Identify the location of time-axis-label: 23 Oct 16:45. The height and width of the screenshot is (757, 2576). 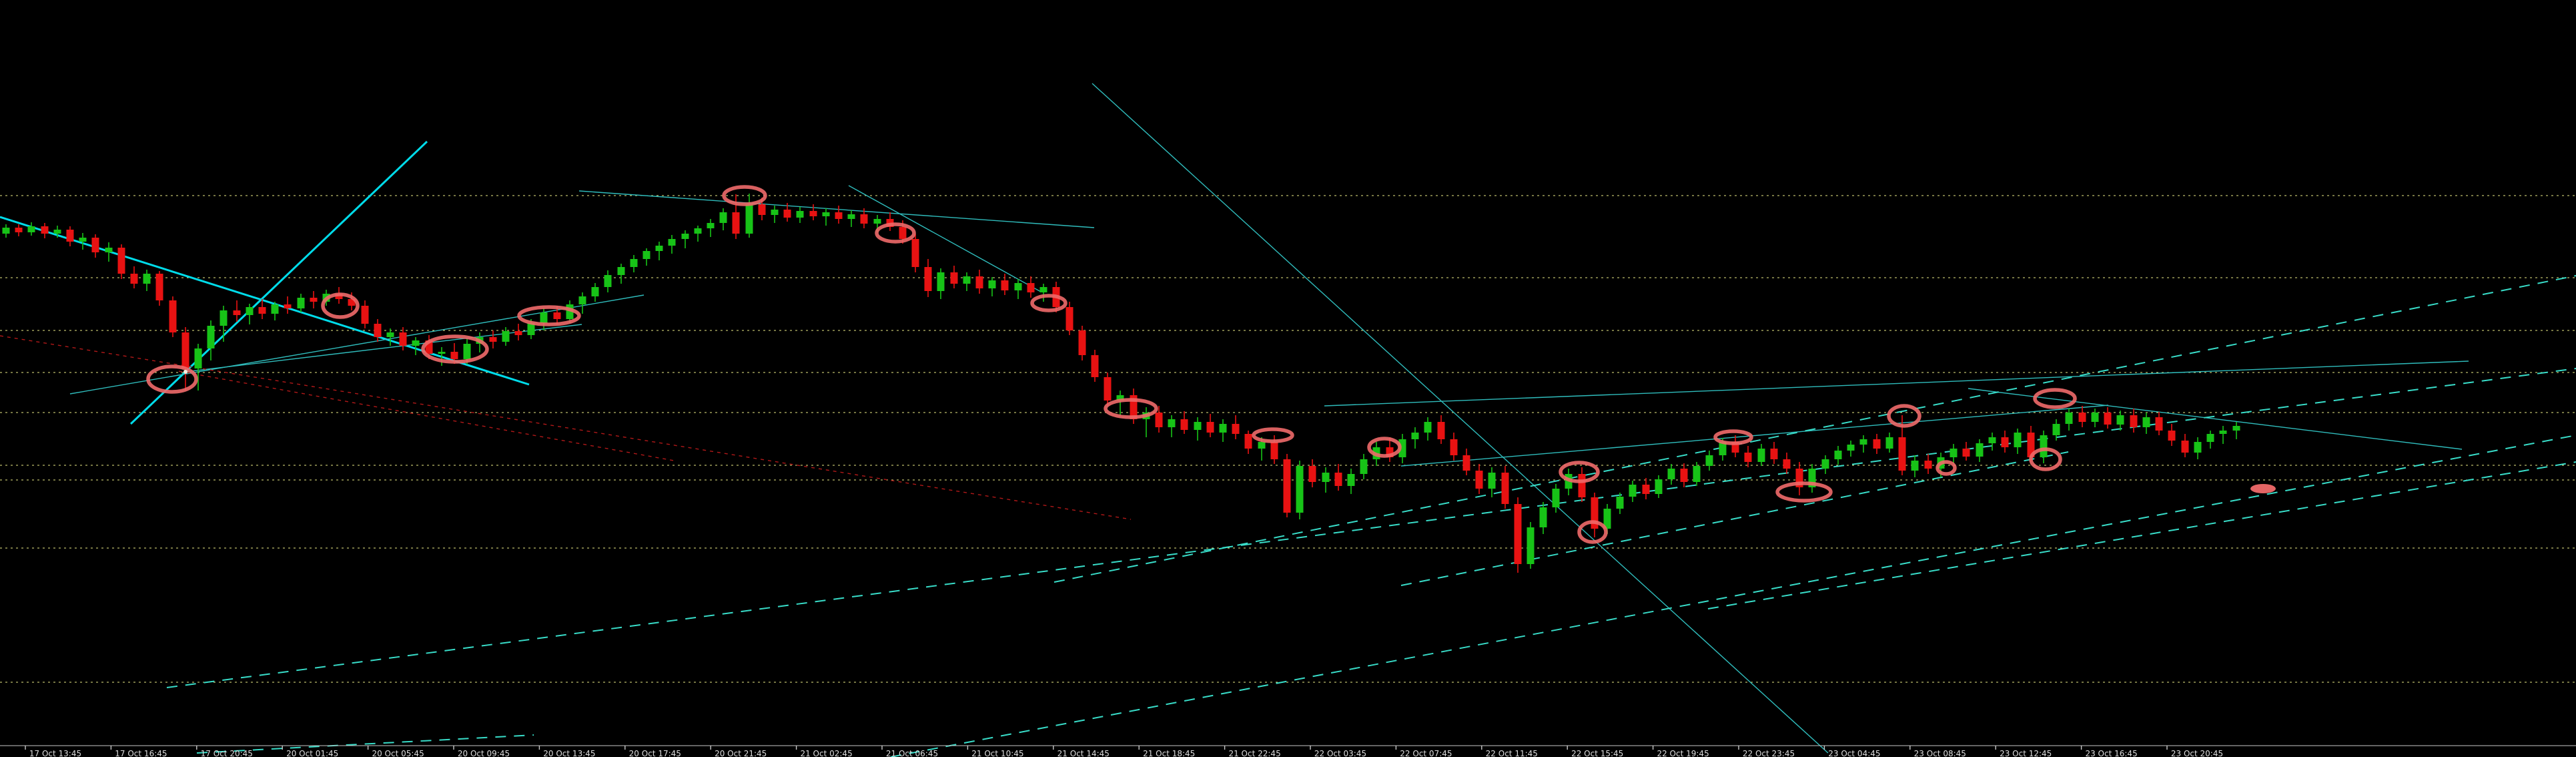
(2111, 753).